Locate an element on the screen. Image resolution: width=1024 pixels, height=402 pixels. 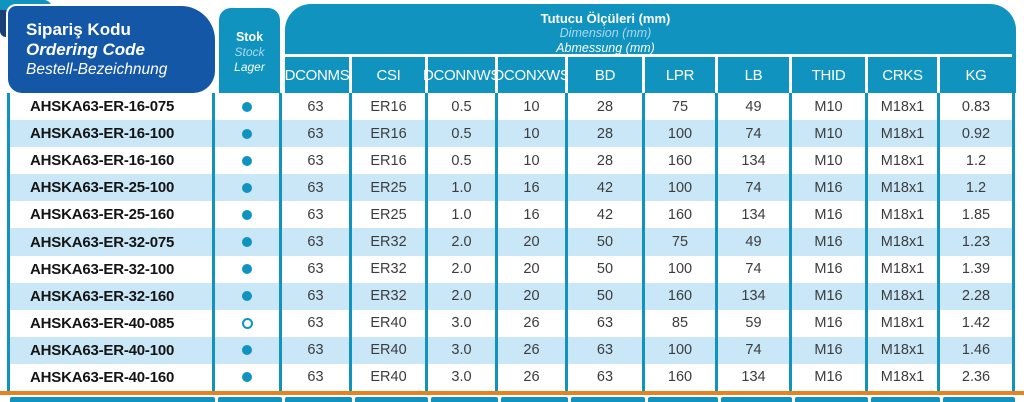
stock-label-tr: Stok is located at coordinates (249, 37).